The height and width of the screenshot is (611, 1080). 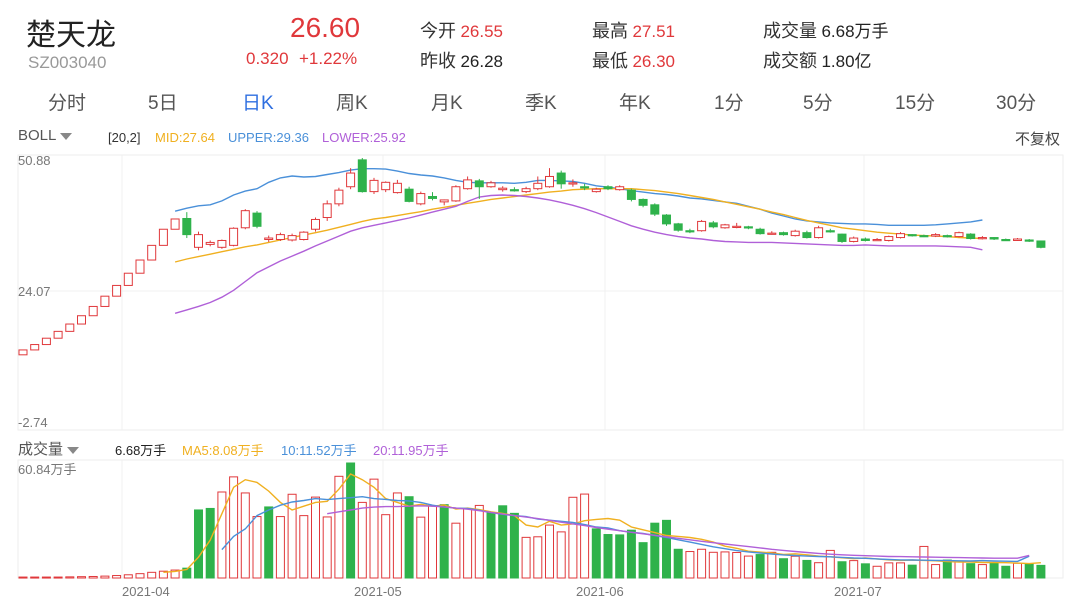 What do you see at coordinates (817, 60) in the screenshot?
I see `quote-amount: 成交额 1.80亿` at bounding box center [817, 60].